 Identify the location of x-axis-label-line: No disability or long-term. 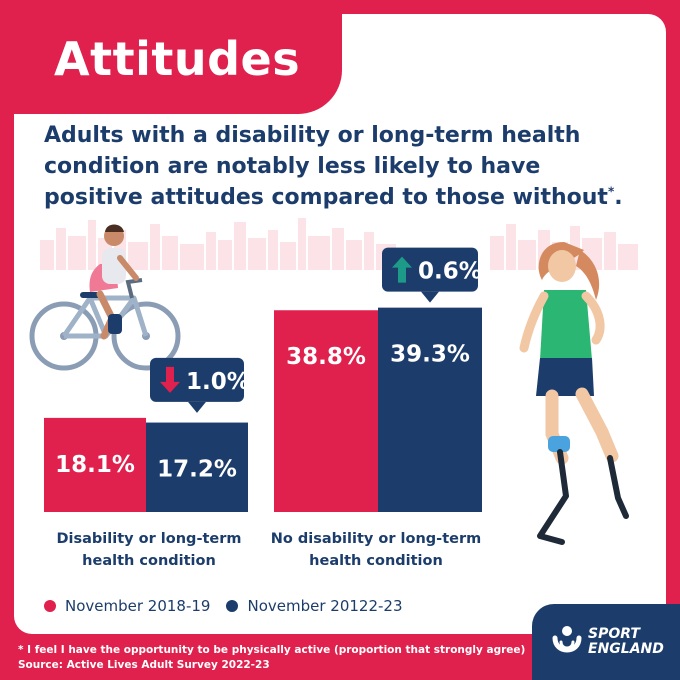
(376, 539).